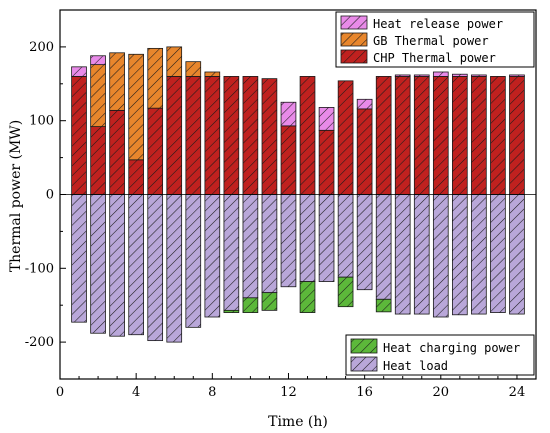 The height and width of the screenshot is (433, 550). I want to click on bar-heat-charging-power-t15, so click(345, 292).